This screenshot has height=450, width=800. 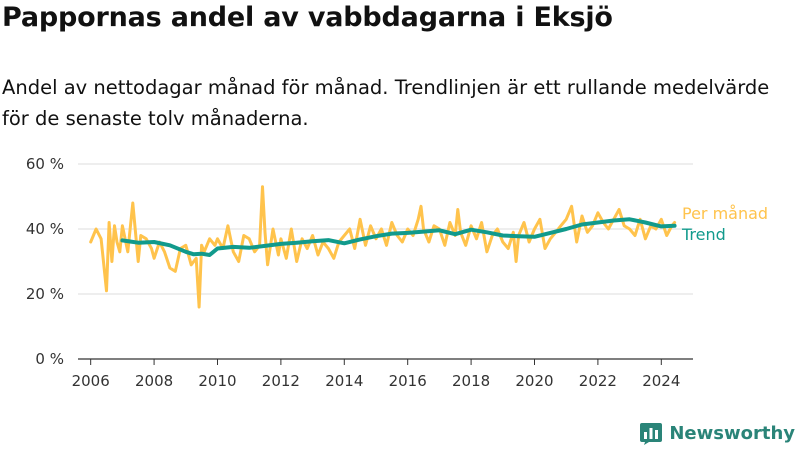 What do you see at coordinates (45, 294) in the screenshot?
I see `y-tick-label: 20 %` at bounding box center [45, 294].